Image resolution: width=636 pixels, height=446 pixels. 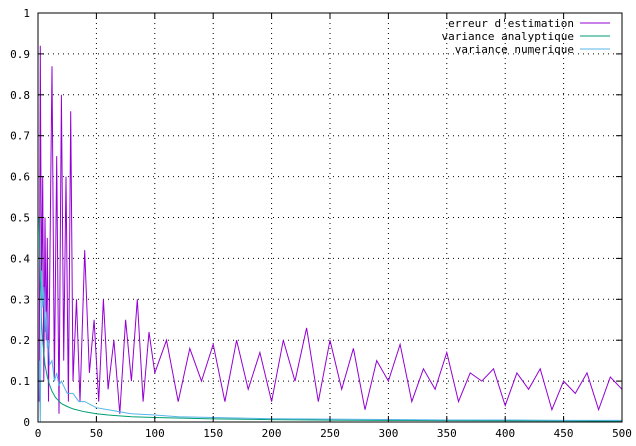 What do you see at coordinates (96, 433) in the screenshot?
I see `x-tick-label: 50` at bounding box center [96, 433].